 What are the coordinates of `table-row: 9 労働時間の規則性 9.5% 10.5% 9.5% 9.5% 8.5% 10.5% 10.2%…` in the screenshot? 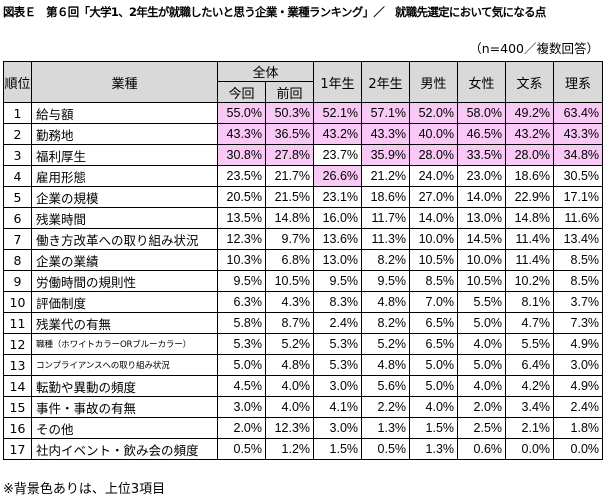 It's located at (303, 281).